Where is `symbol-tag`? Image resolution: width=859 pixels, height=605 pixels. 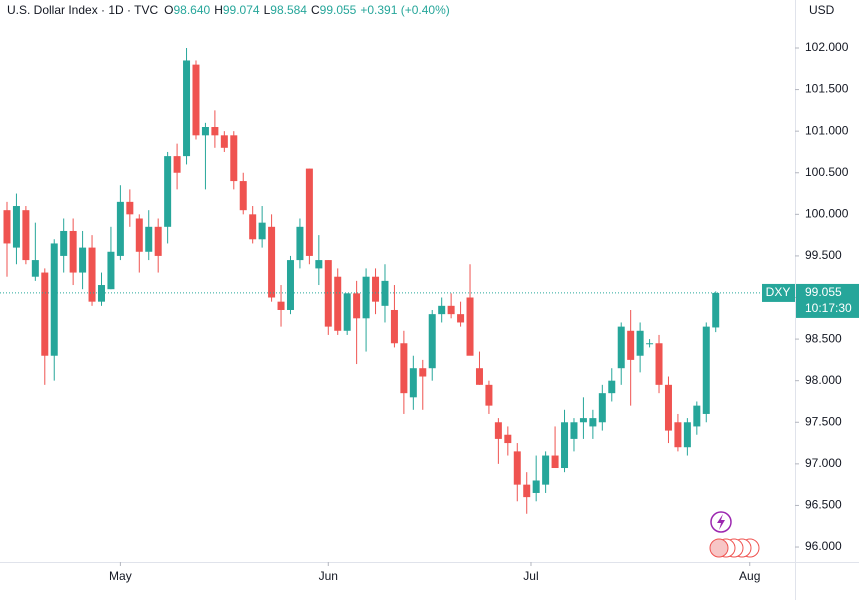 symbol-tag is located at coordinates (778, 292).